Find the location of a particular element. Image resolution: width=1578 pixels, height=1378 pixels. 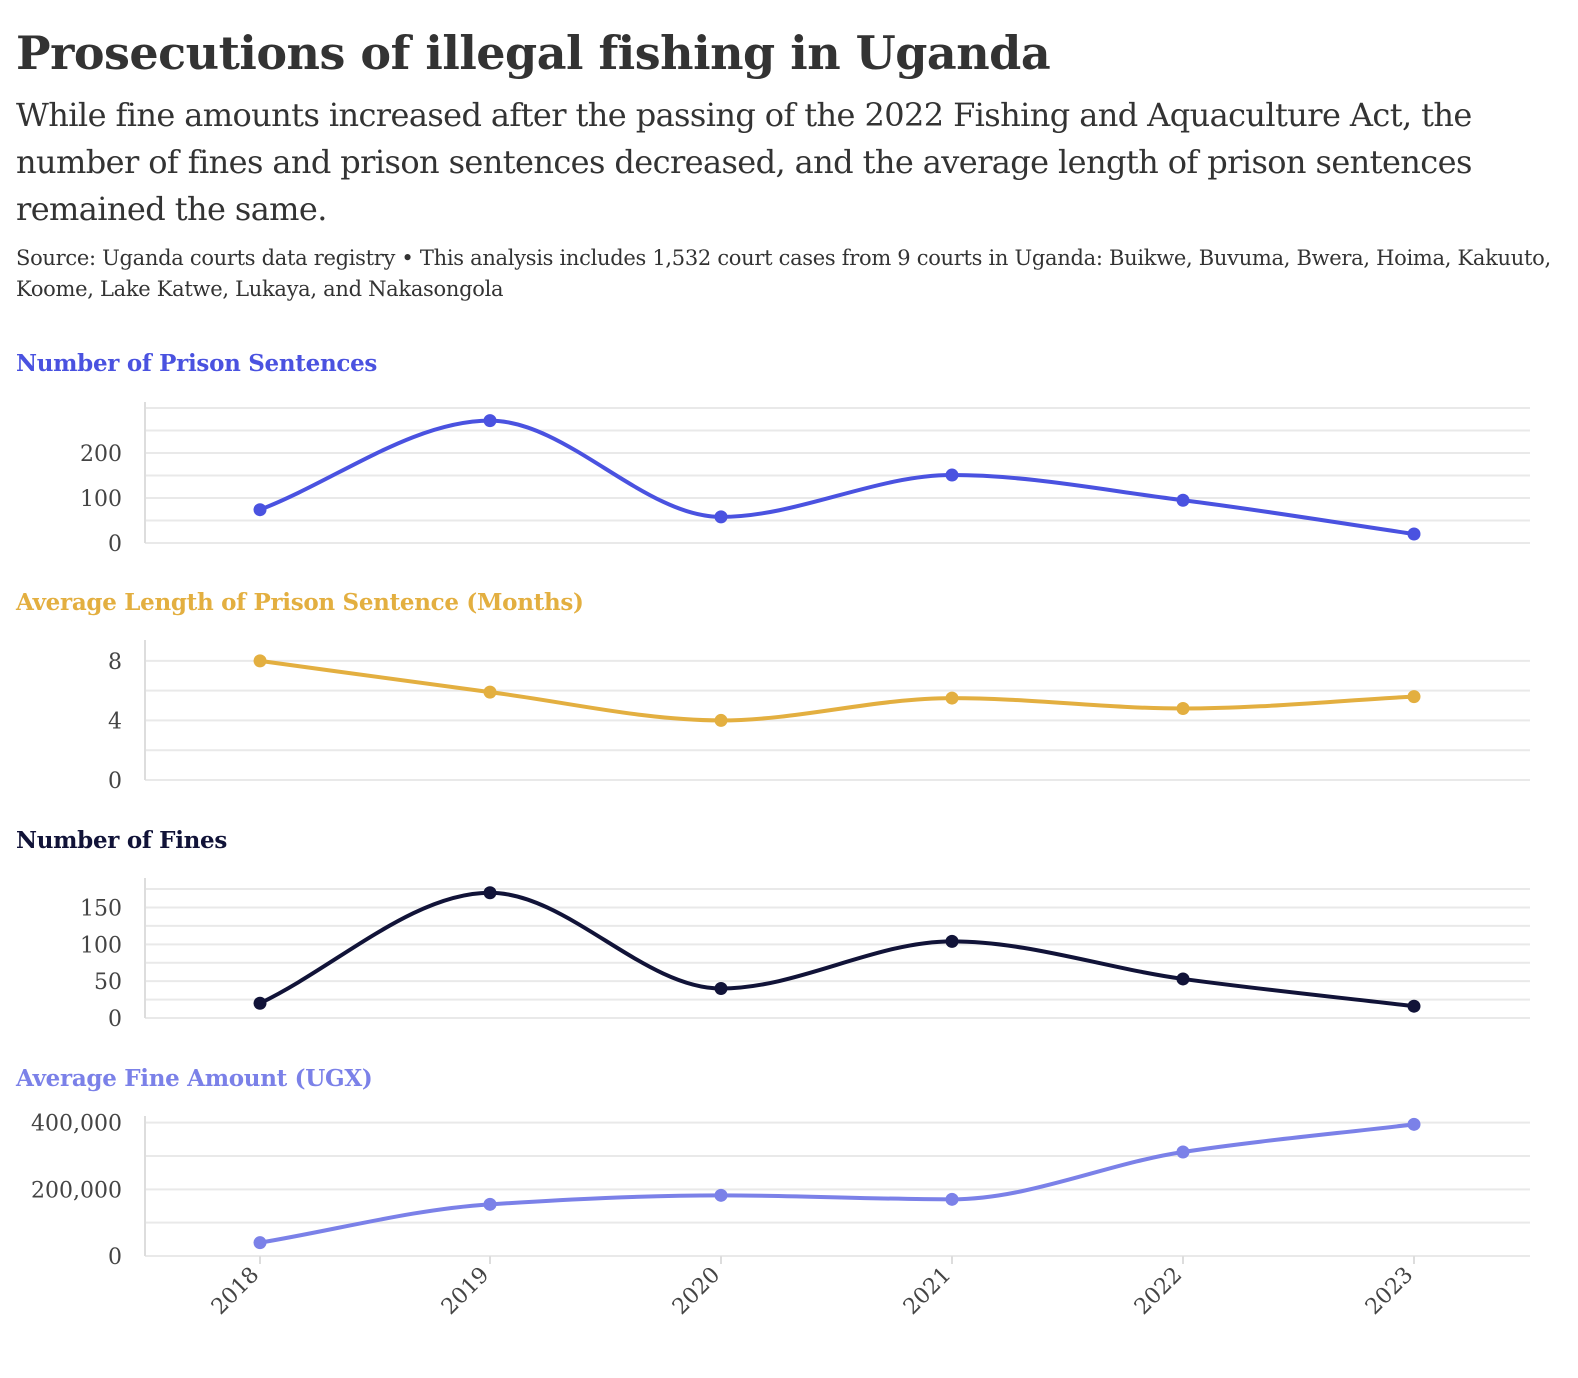

x-tick-label: 2020 is located at coordinates (696, 1291).